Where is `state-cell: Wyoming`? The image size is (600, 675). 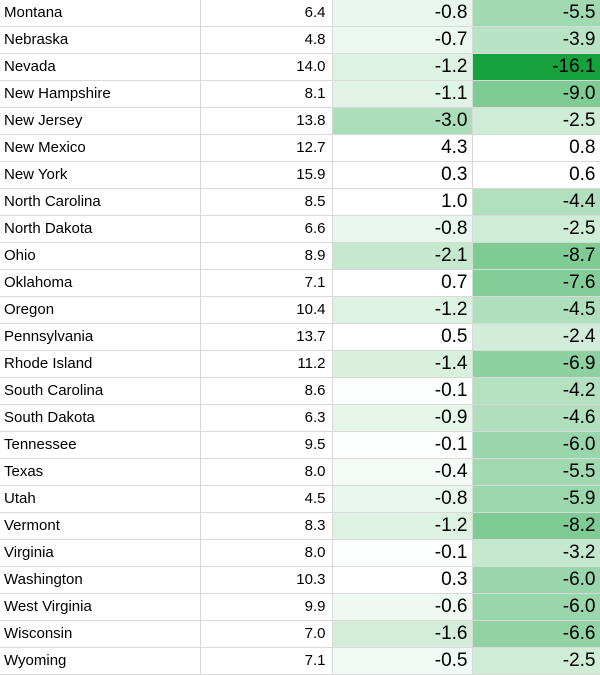
state-cell: Wyoming is located at coordinates (100, 661).